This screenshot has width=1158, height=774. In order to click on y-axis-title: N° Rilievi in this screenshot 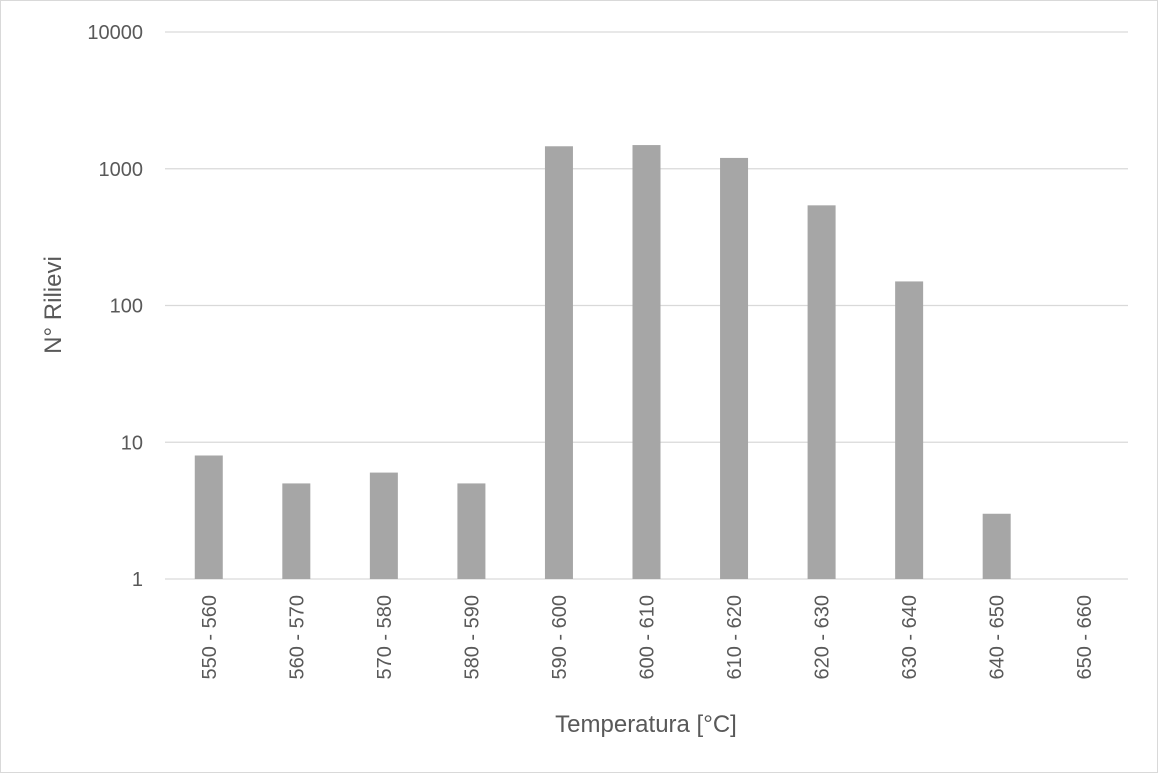, I will do `click(53, 305)`.